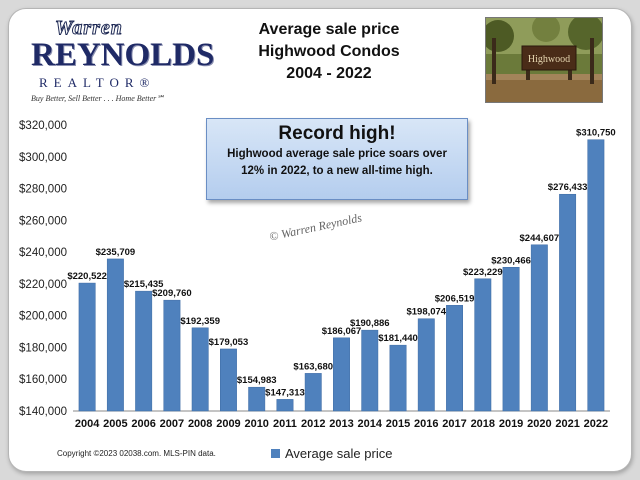 This screenshot has width=640, height=480. What do you see at coordinates (454, 424) in the screenshot?
I see `x-tick-label: 2017` at bounding box center [454, 424].